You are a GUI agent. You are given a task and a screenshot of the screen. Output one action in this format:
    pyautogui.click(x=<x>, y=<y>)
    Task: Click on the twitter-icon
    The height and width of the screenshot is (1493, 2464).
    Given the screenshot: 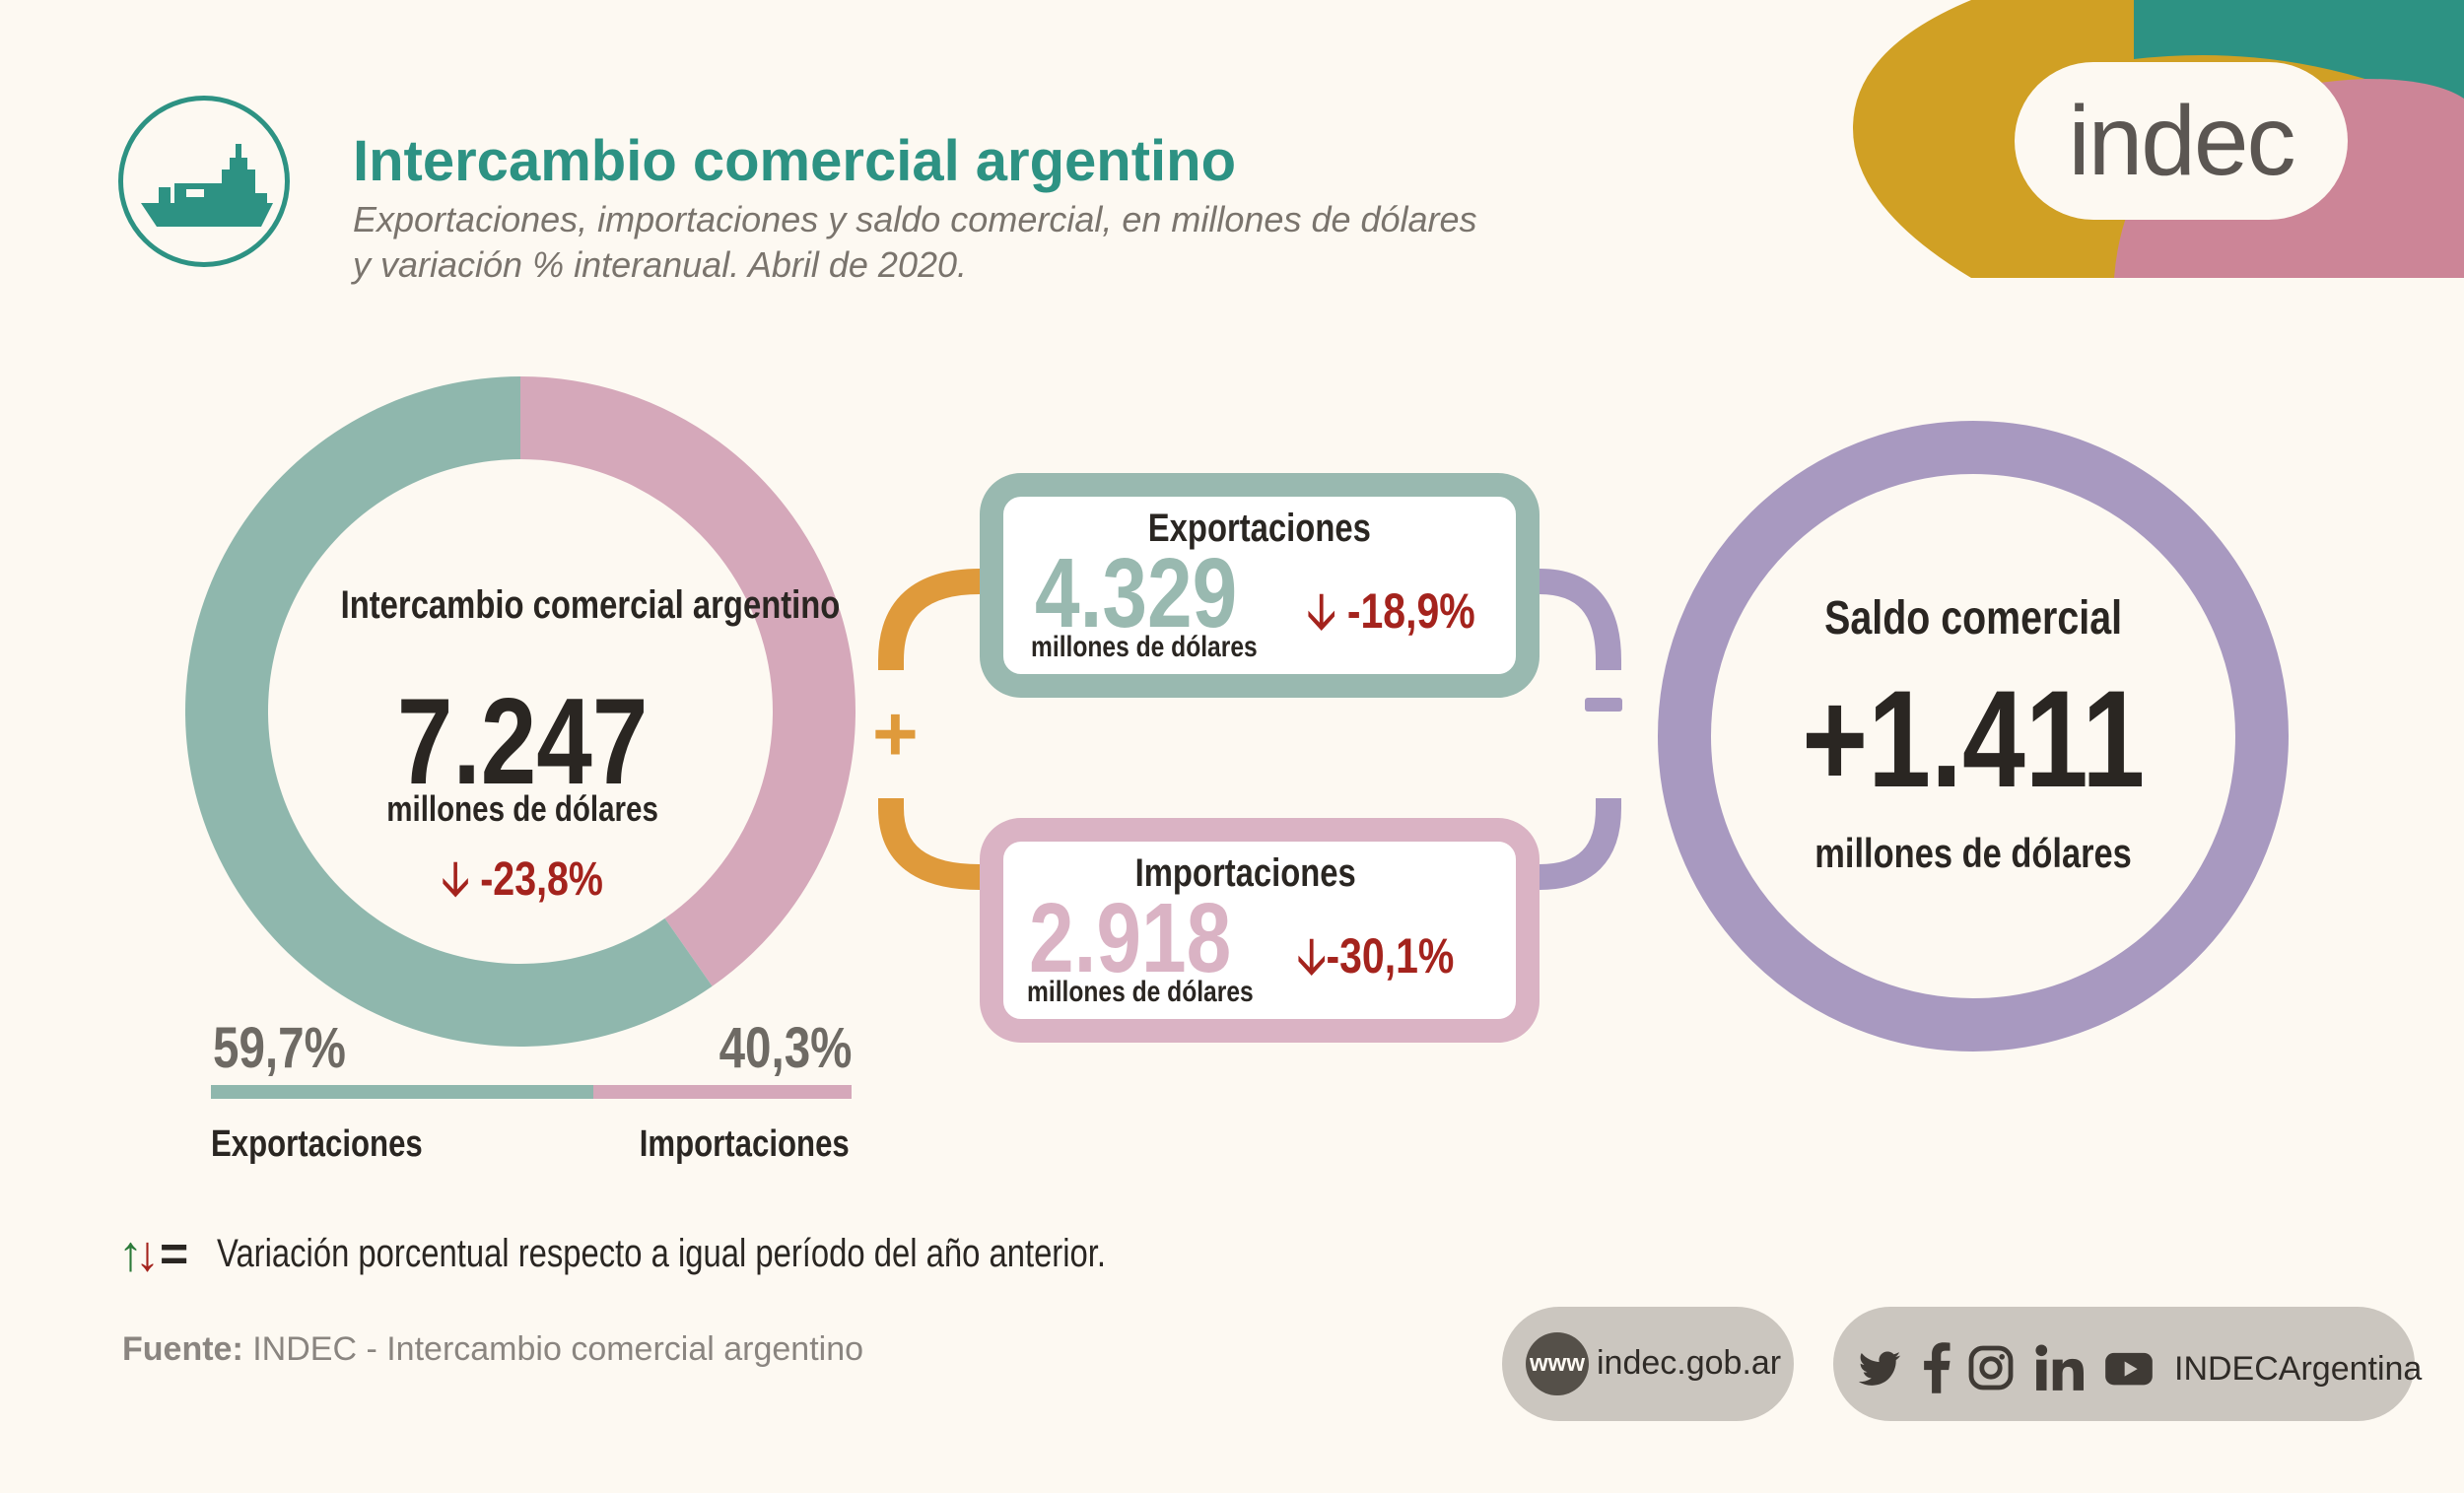 What is the action you would take?
    pyautogui.click(x=1879, y=1368)
    